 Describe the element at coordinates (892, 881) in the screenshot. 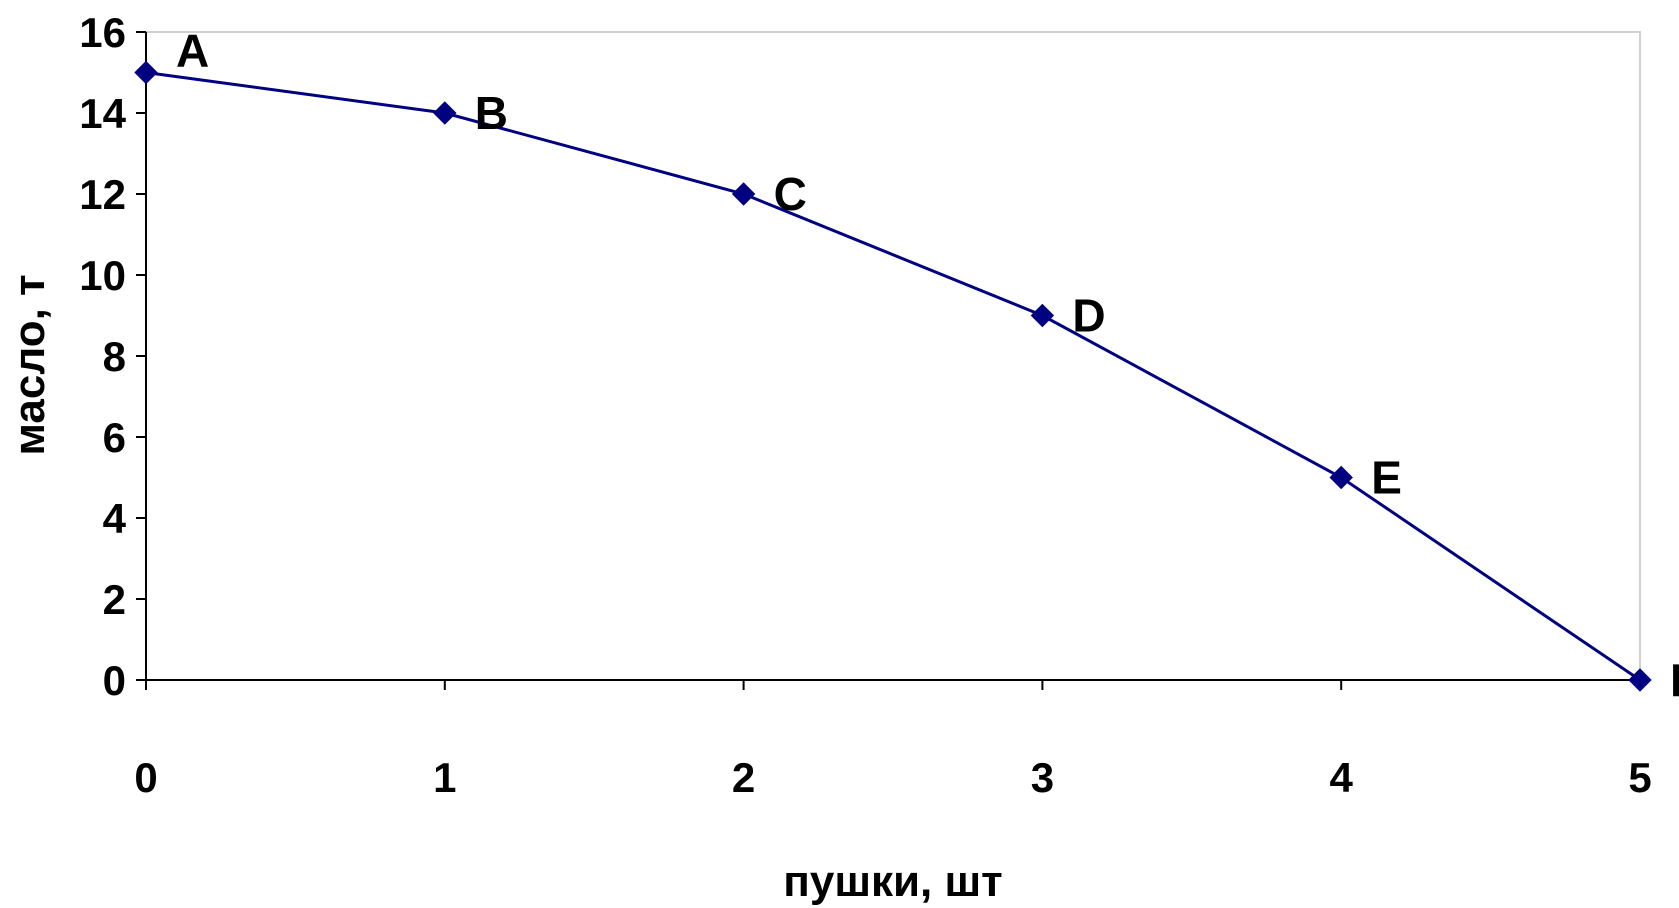

I see `x-axis-title: пушки, шт` at that location.